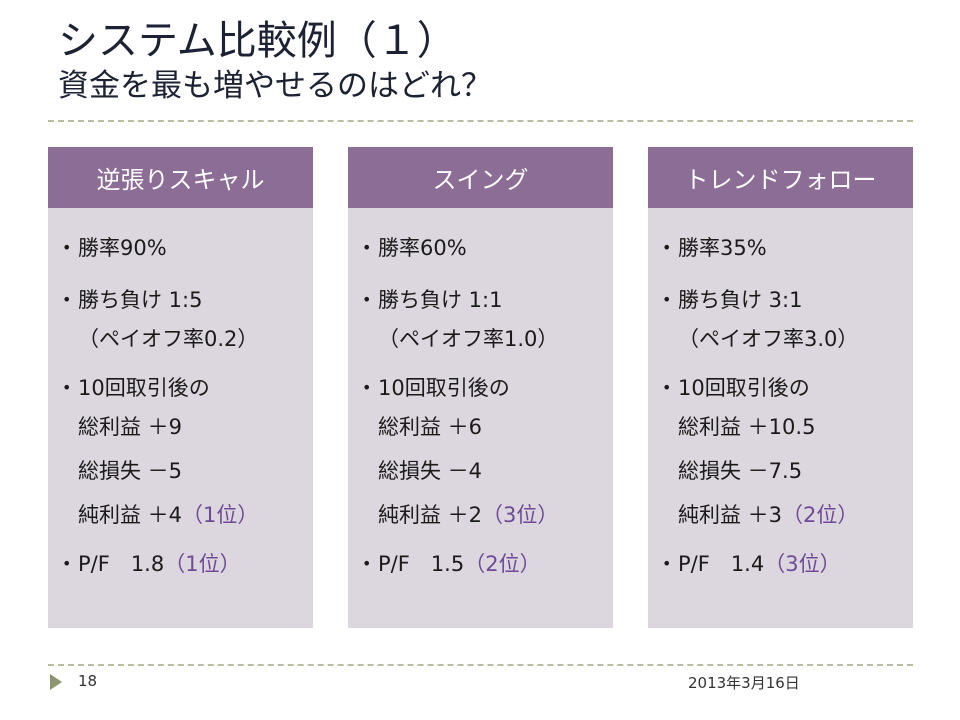 Image resolution: width=960 pixels, height=720 pixels. Describe the element at coordinates (721, 564) in the screenshot. I see `profit-factor: P/F 1.4` at that location.